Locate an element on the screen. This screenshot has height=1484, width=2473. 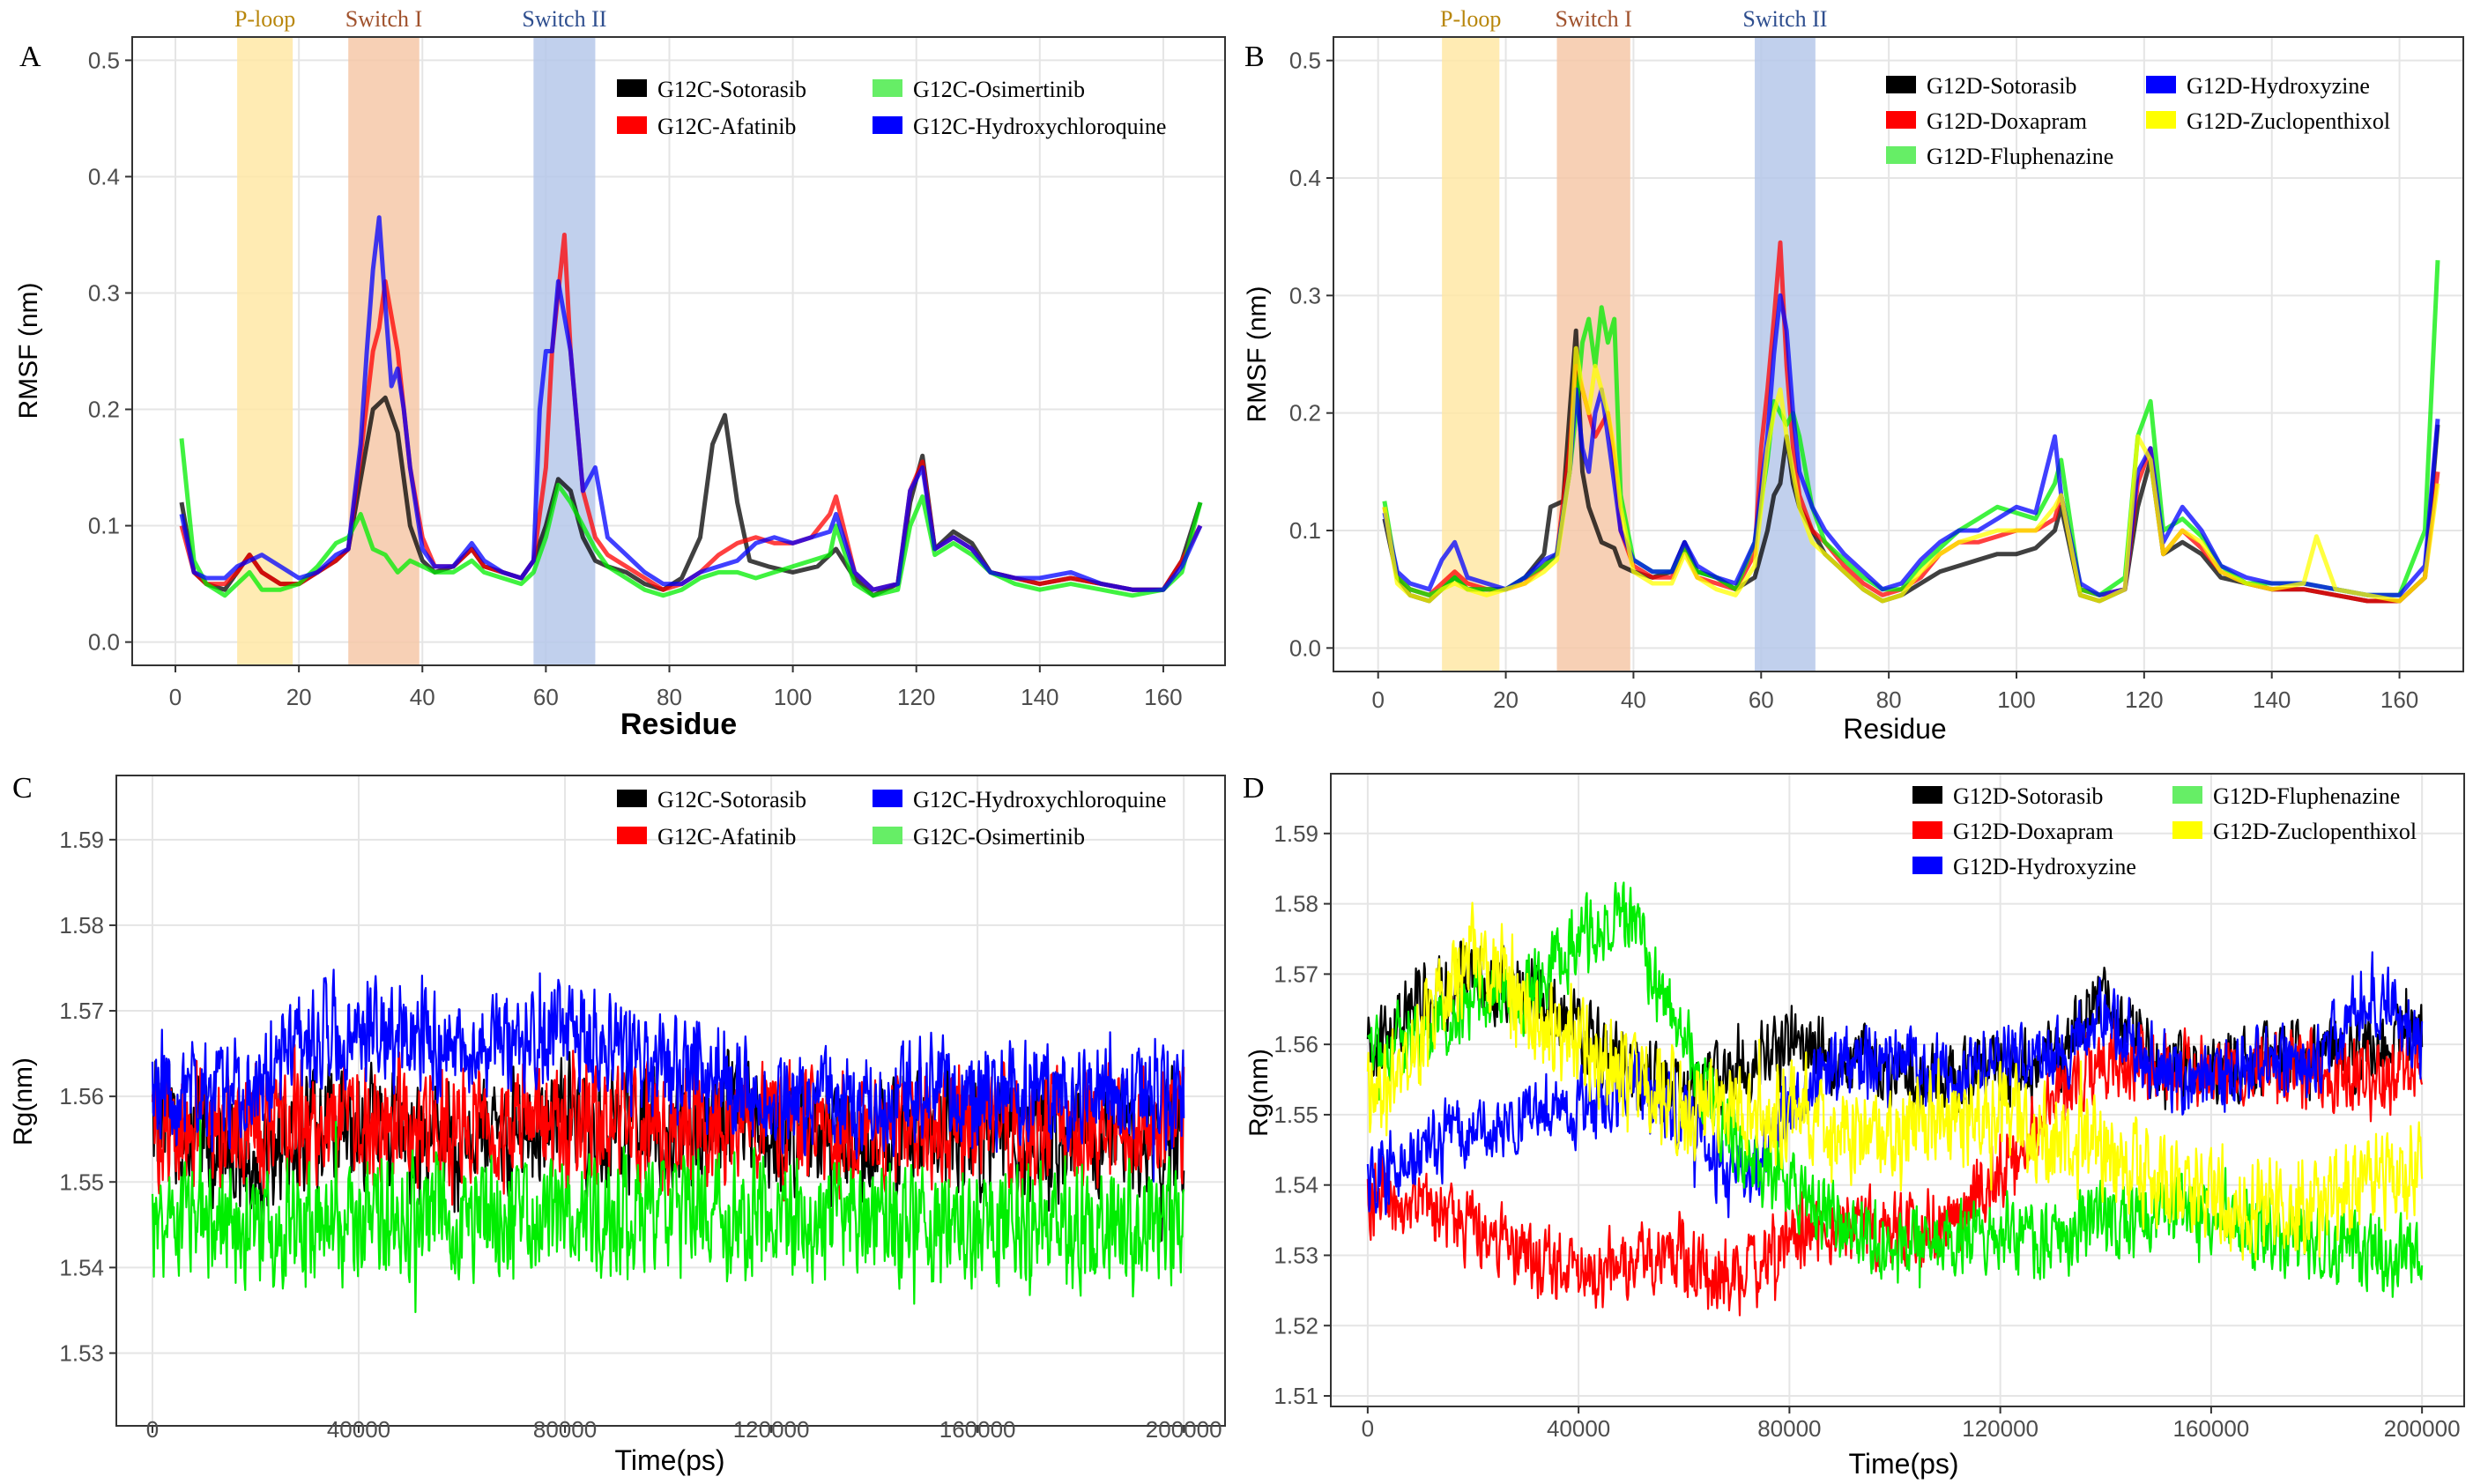
region-band-p-loop is located at coordinates (1471, 354).